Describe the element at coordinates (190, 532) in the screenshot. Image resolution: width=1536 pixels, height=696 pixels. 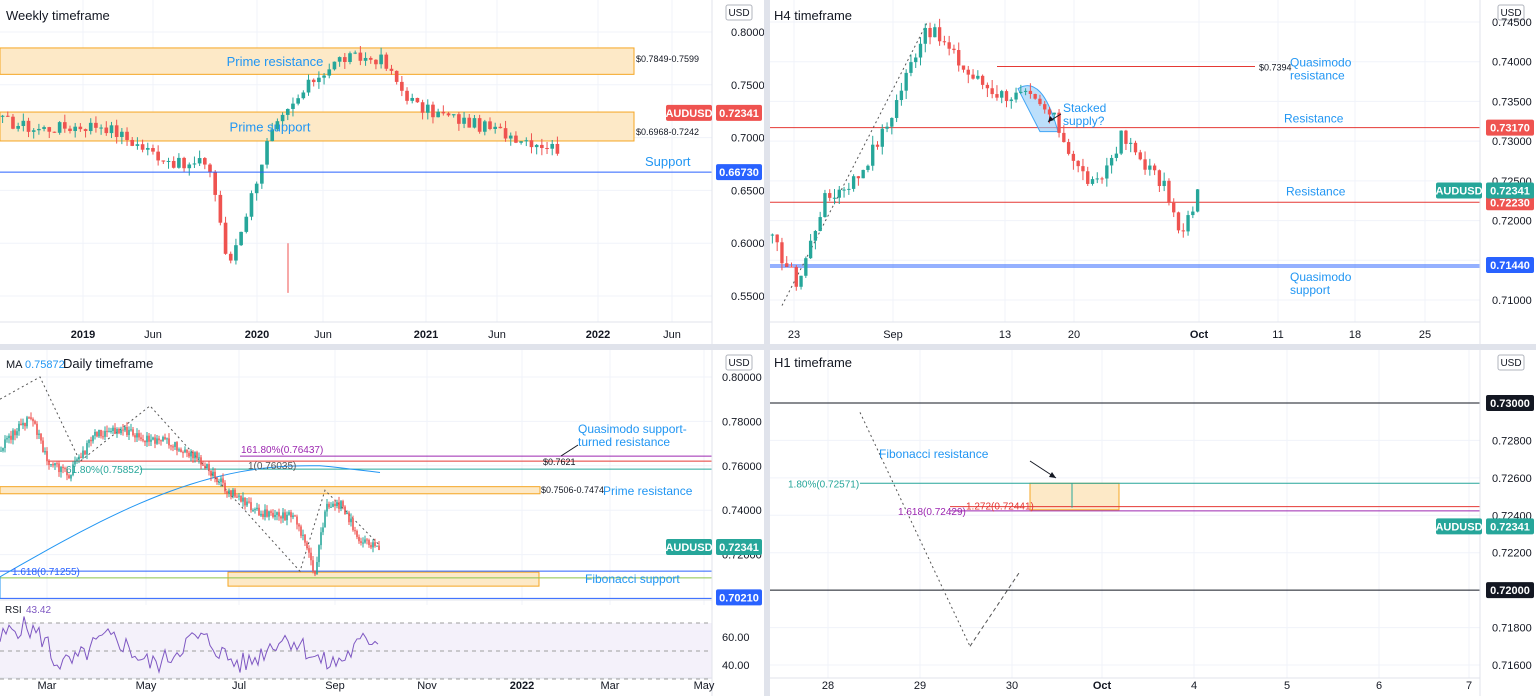
I see `moving-average-line` at that location.